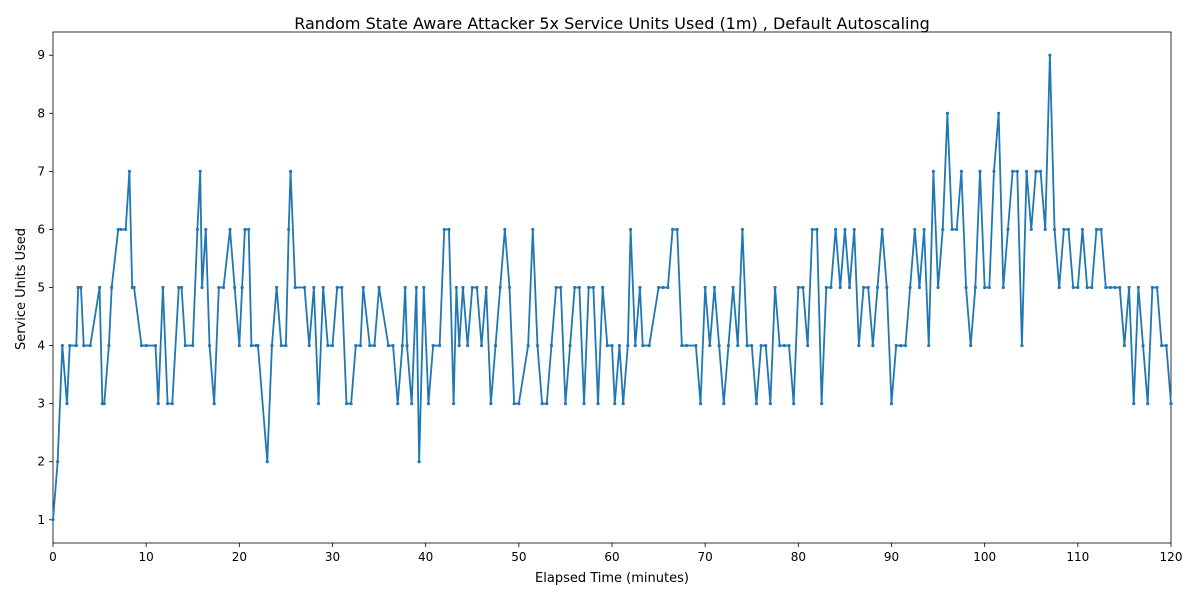 The image size is (1200, 600). Describe the element at coordinates (612, 578) in the screenshot. I see `x-axis-label: Elapsed Time (minutes)` at that location.